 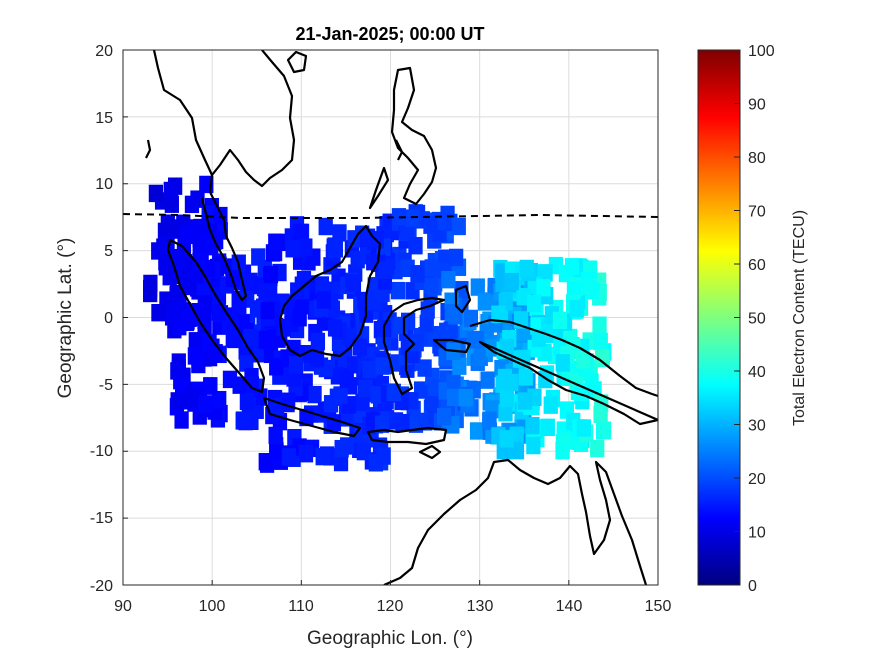 I want to click on y-axis-label: Geographic Lat. (°), so click(x=65, y=318).